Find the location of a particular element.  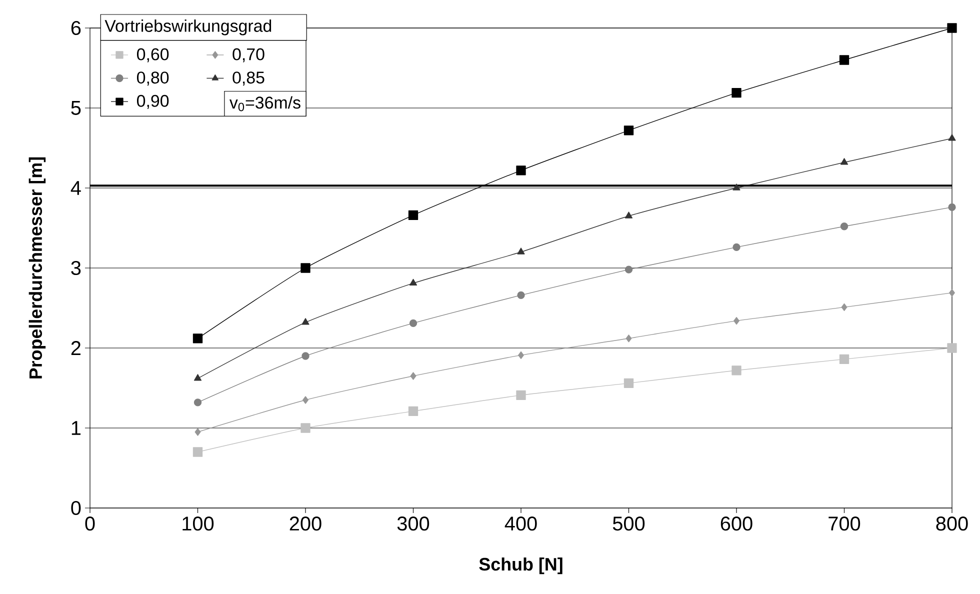

x-tick-label: 600 is located at coordinates (736, 523).